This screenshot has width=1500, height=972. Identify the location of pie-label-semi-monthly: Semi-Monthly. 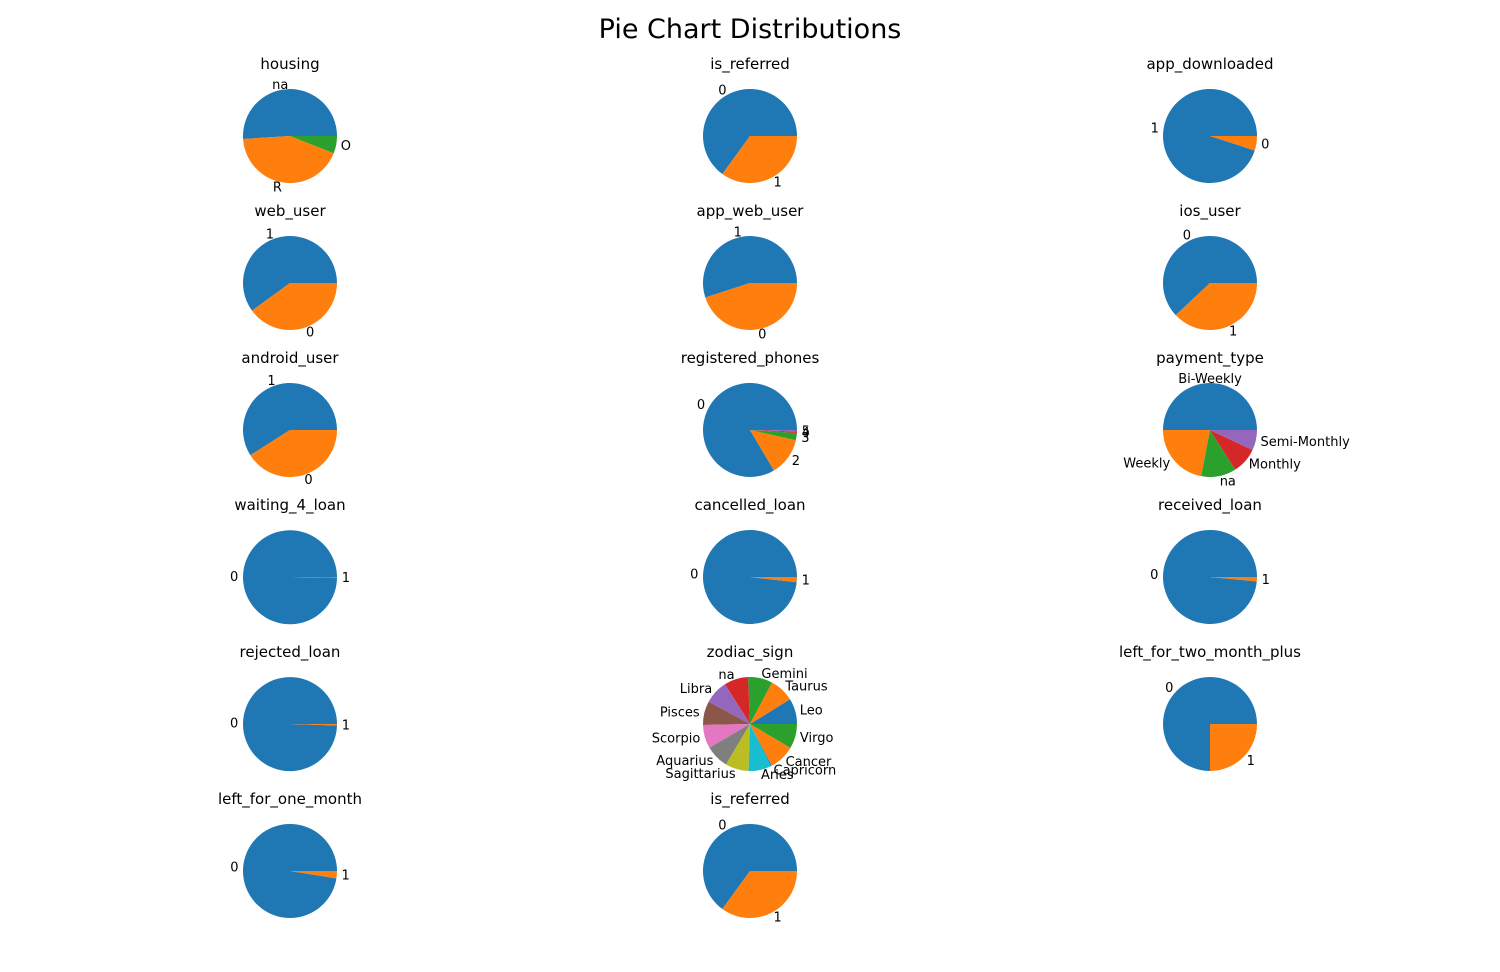
(1306, 442).